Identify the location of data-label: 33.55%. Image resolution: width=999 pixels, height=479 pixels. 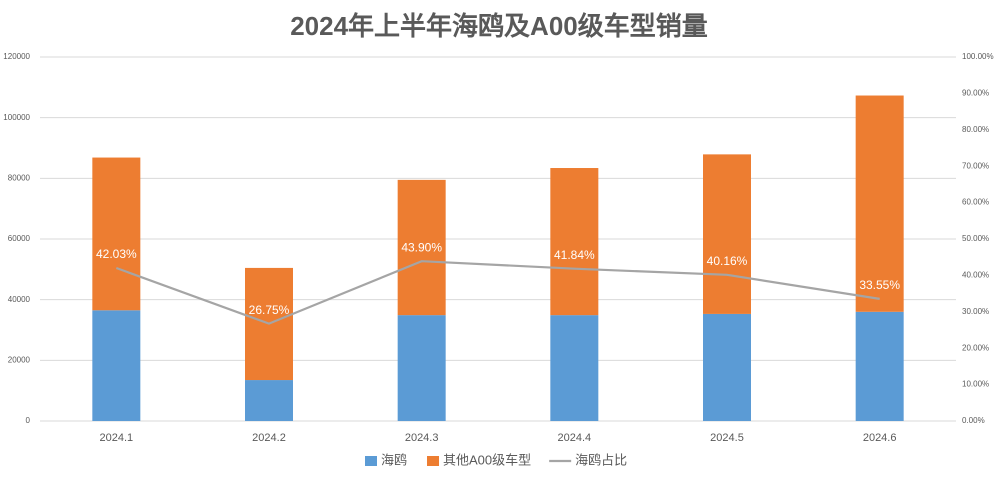
(879, 285).